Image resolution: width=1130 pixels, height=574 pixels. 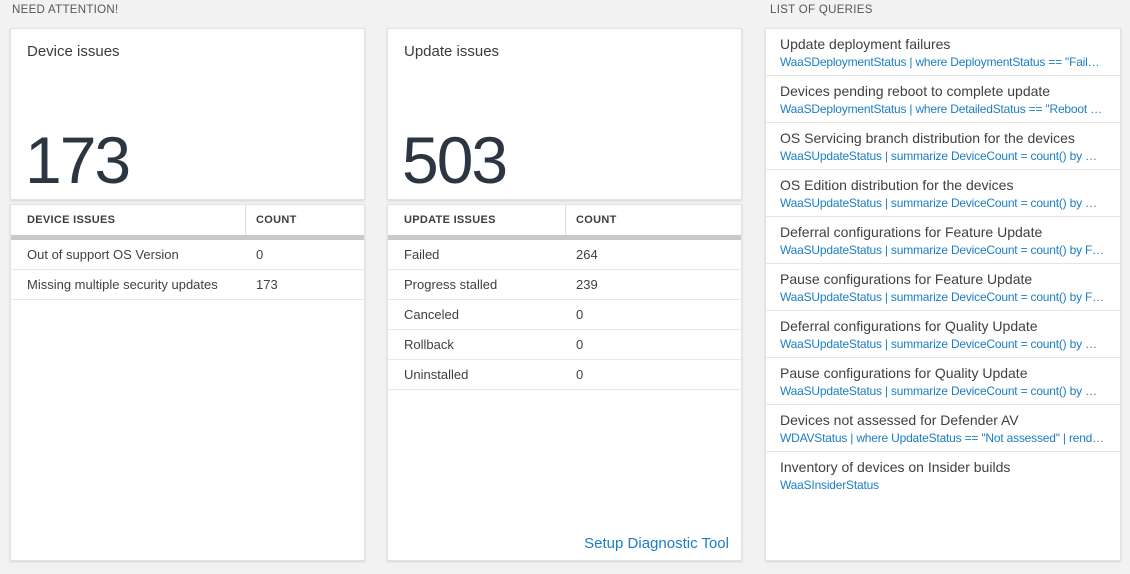 I want to click on issue-label: Uninstalled, so click(x=436, y=374).